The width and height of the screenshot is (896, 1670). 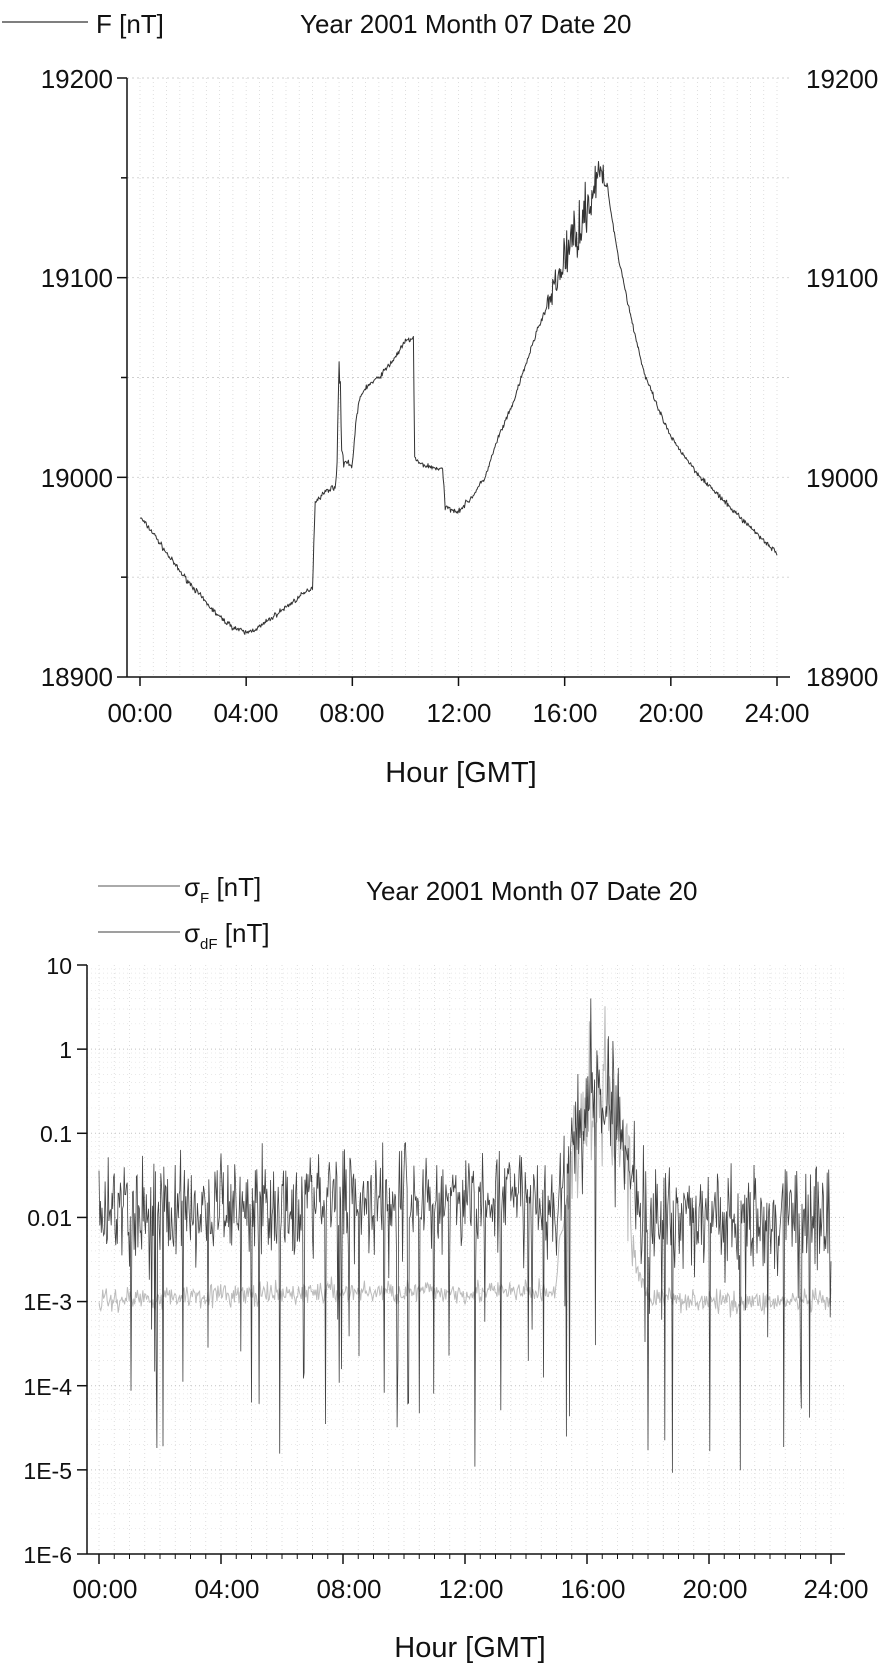 What do you see at coordinates (842, 677) in the screenshot?
I see `chart1-y-tick-label-right: 18900` at bounding box center [842, 677].